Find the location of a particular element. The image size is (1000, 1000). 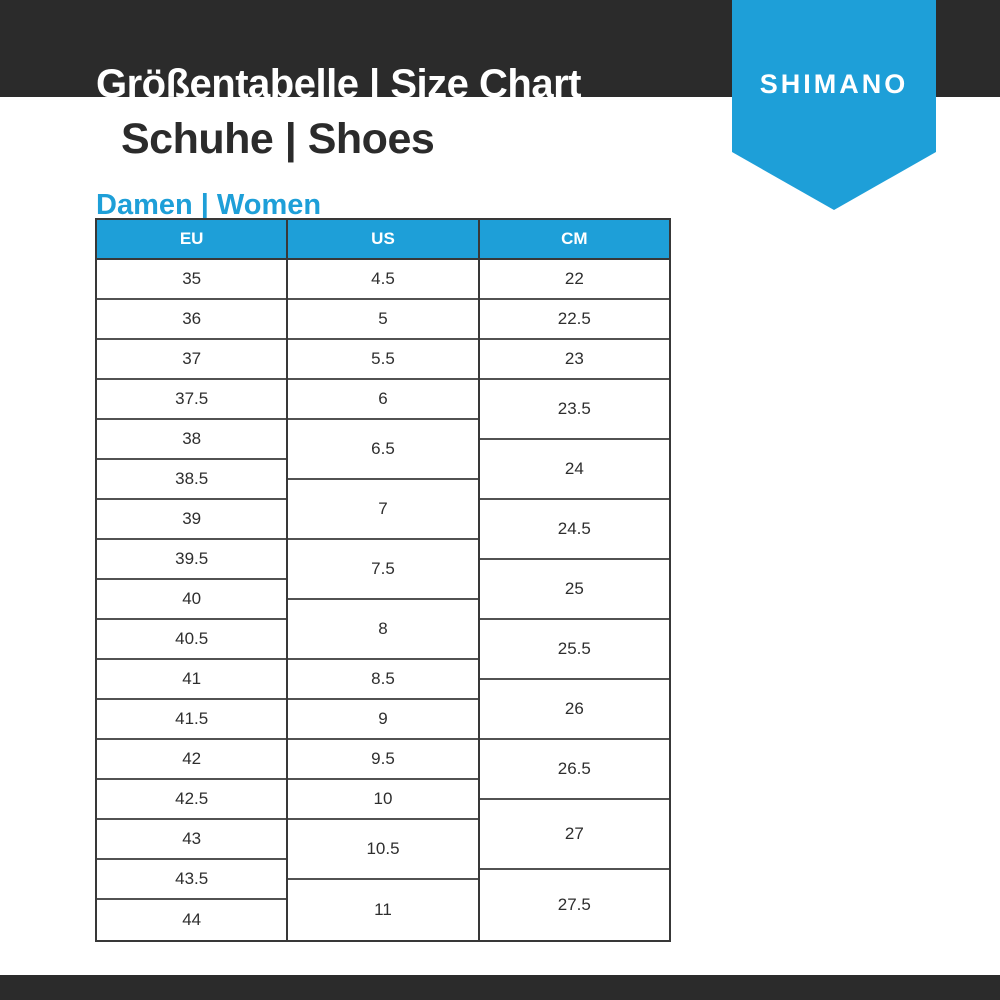

table-cell: 6 is located at coordinates (383, 400).